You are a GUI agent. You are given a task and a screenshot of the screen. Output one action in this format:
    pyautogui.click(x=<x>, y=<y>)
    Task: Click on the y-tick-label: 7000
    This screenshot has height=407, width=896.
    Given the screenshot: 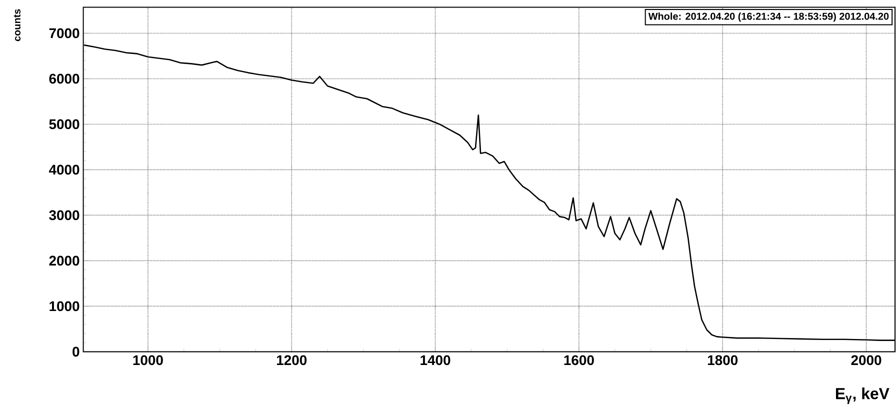 What is the action you would take?
    pyautogui.click(x=64, y=33)
    